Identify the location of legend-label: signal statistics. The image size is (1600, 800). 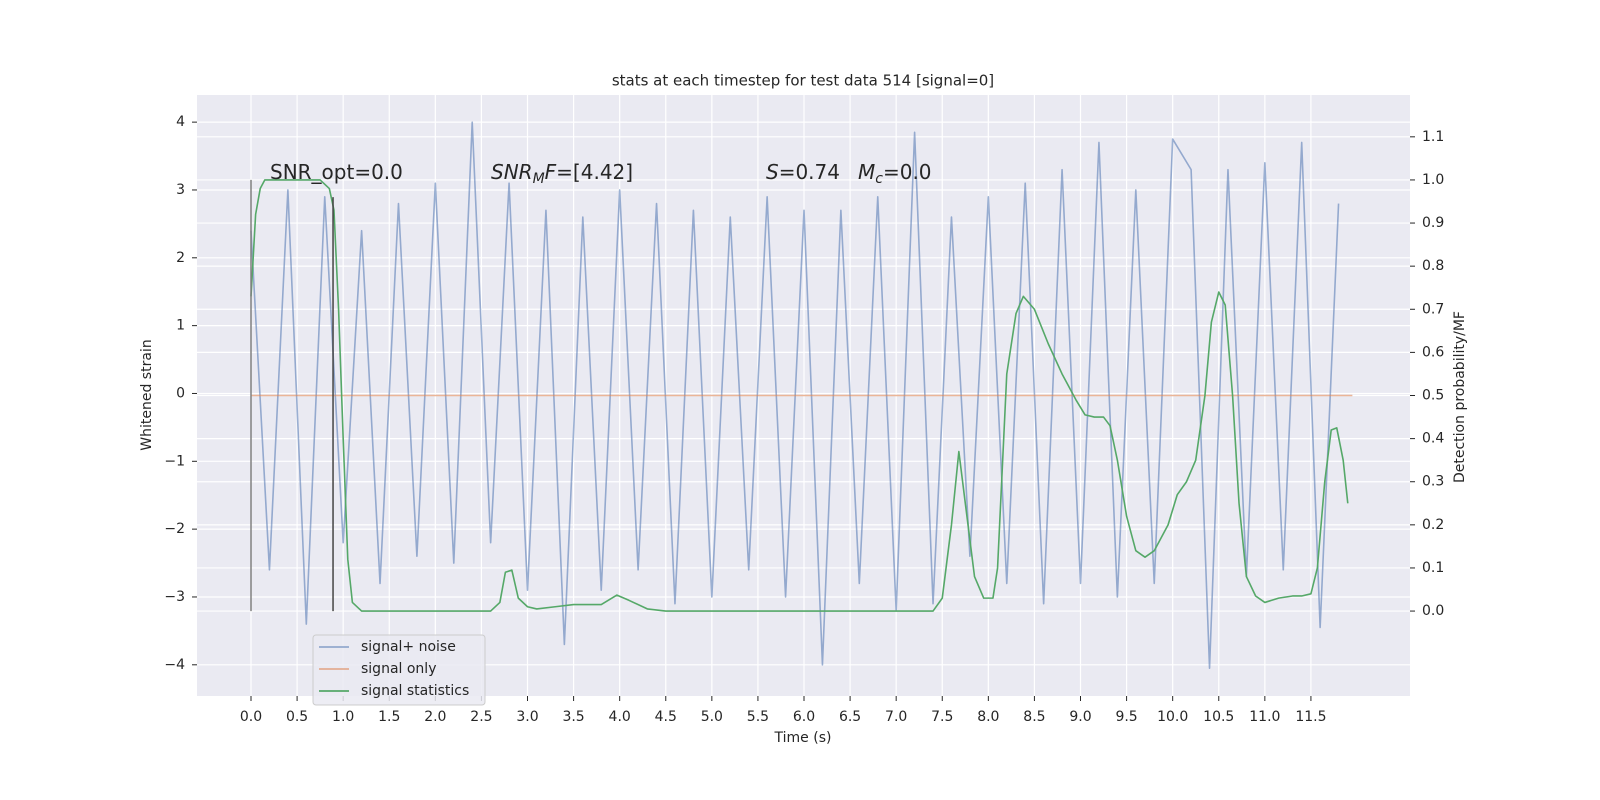
(415, 691).